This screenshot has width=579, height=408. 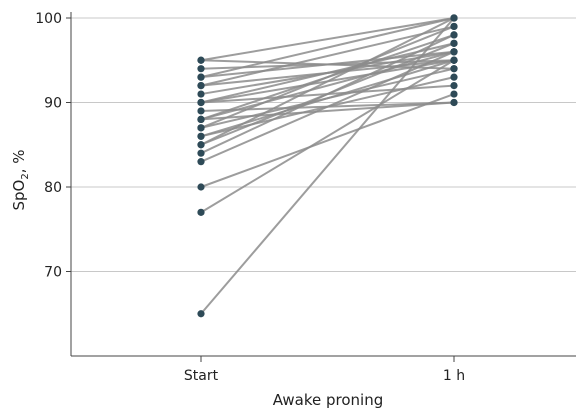 What do you see at coordinates (25, 176) in the screenshot?
I see `y-axis-title-subscript: 2` at bounding box center [25, 176].